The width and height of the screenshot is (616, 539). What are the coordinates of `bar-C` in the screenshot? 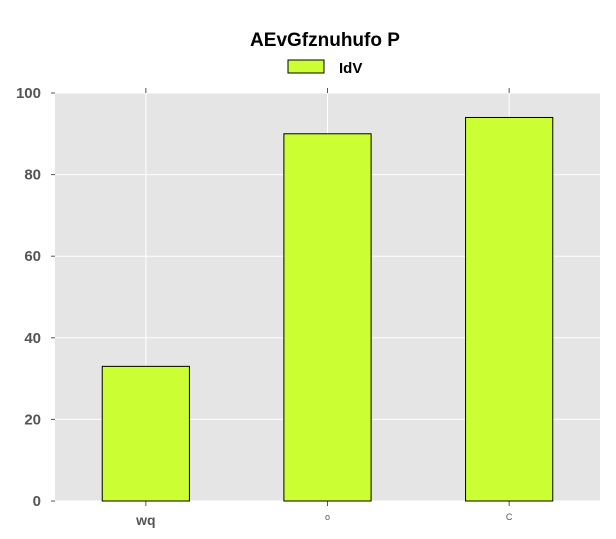 It's located at (509, 309).